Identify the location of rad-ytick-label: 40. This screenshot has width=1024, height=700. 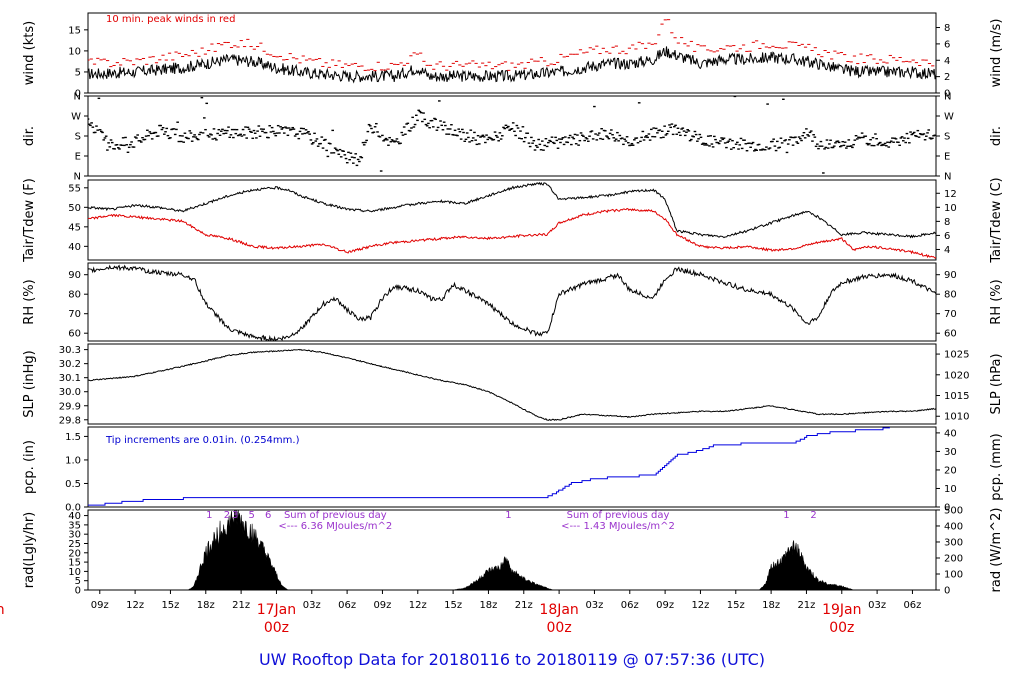
(74, 516).